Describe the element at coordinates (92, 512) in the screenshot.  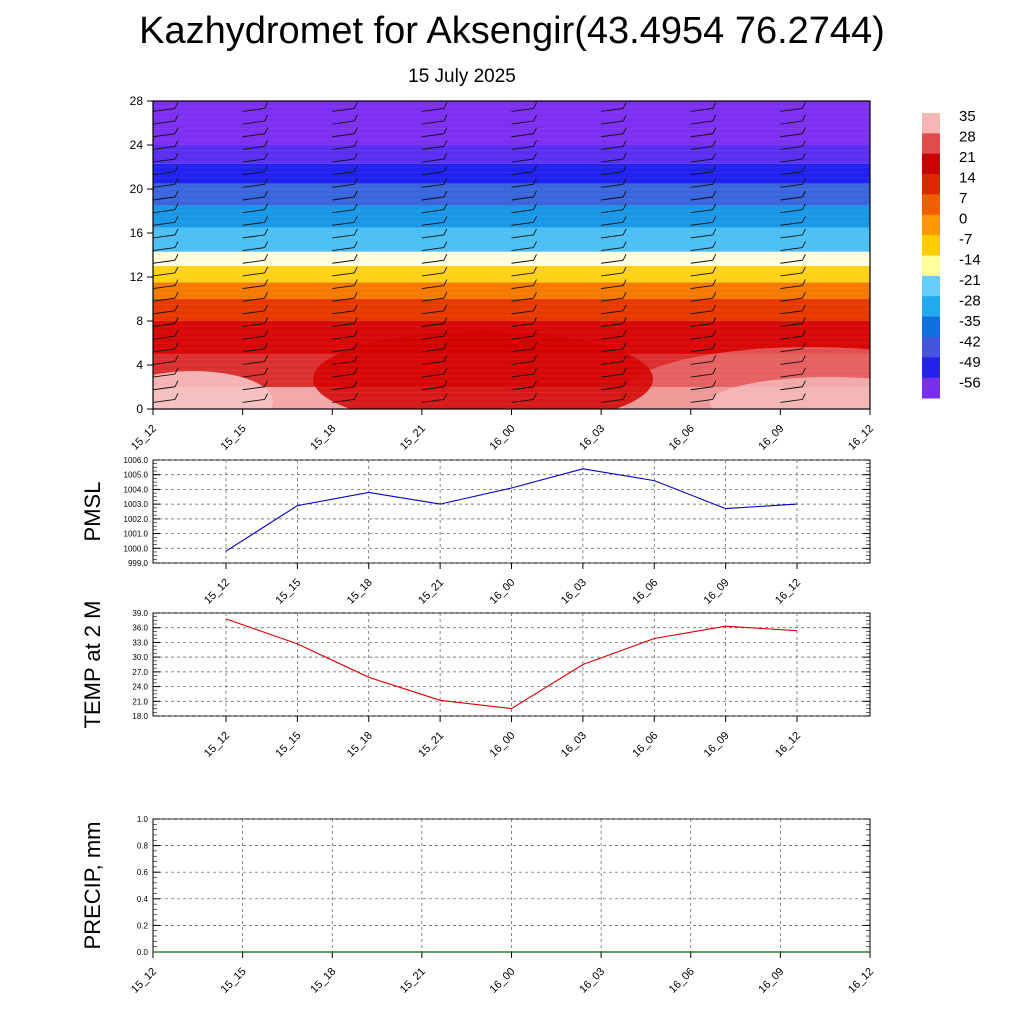
I see `y-axis-label: PMSL` at that location.